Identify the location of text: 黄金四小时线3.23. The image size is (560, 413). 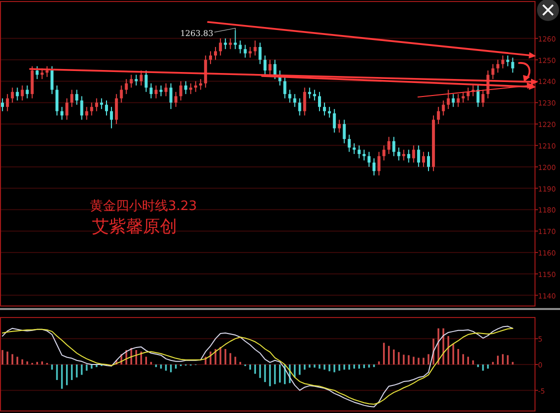
(143, 206).